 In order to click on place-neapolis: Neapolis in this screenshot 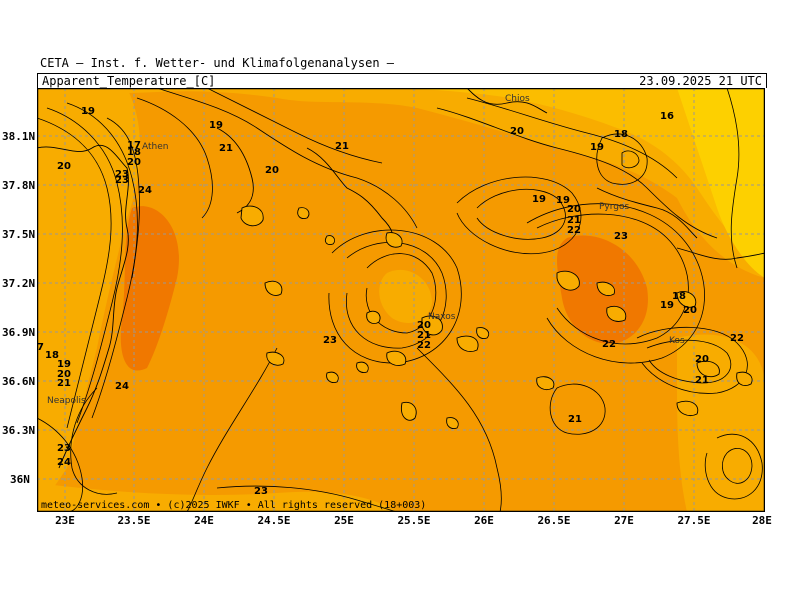, I will do `click(66, 401)`.